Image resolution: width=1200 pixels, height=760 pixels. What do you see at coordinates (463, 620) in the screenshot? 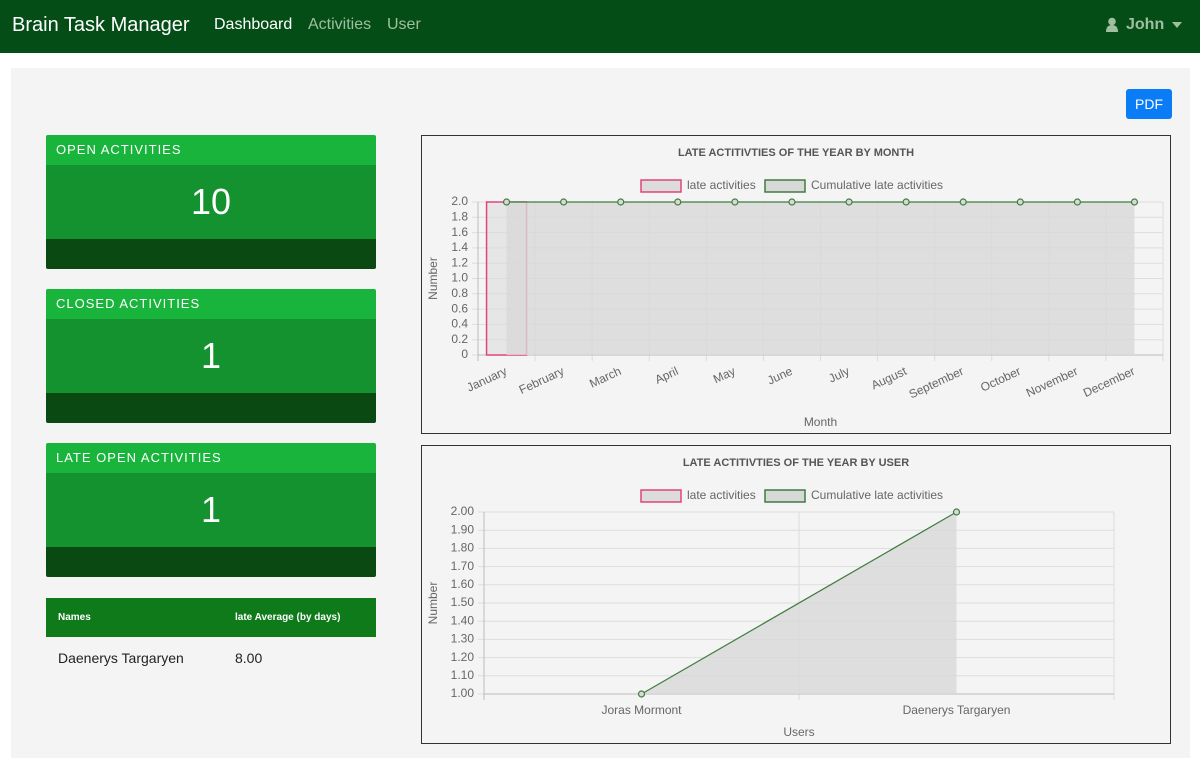
I see `y-tick-label: 1.40` at bounding box center [463, 620].